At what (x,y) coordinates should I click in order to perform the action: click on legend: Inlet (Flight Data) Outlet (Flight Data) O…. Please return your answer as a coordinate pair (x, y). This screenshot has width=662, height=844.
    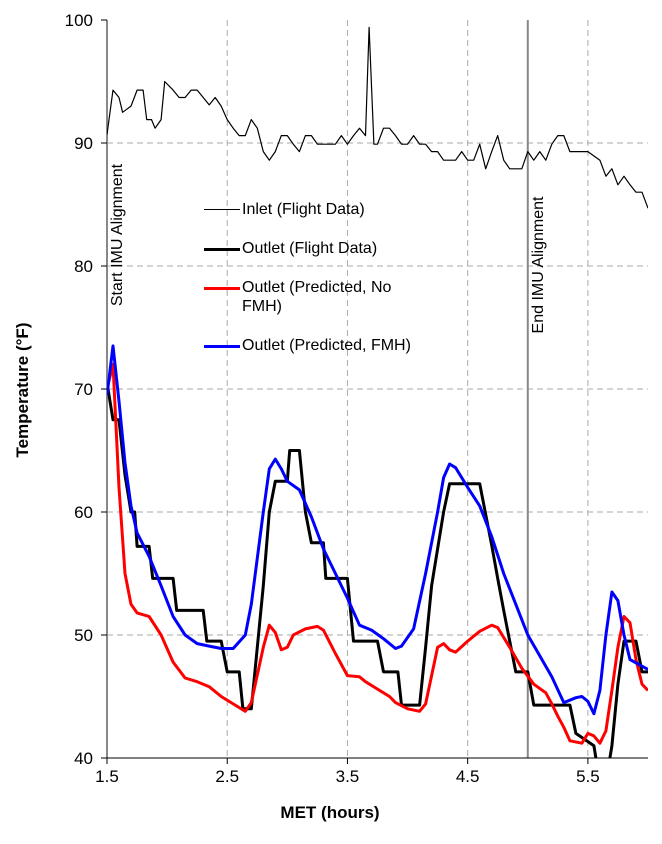
    Looking at the image, I should click on (319, 287).